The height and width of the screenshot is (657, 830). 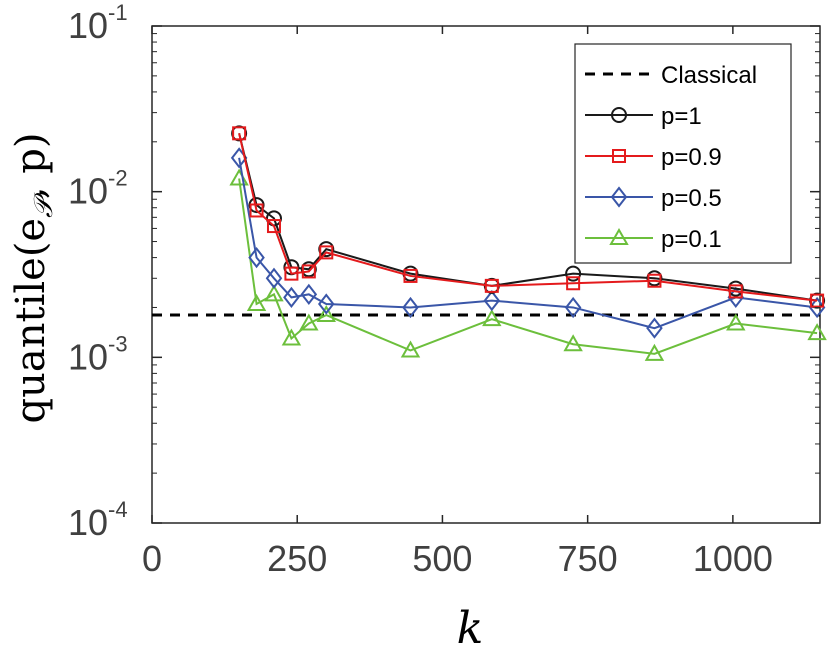 What do you see at coordinates (691, 157) in the screenshot?
I see `legend-label: p=0.9` at bounding box center [691, 157].